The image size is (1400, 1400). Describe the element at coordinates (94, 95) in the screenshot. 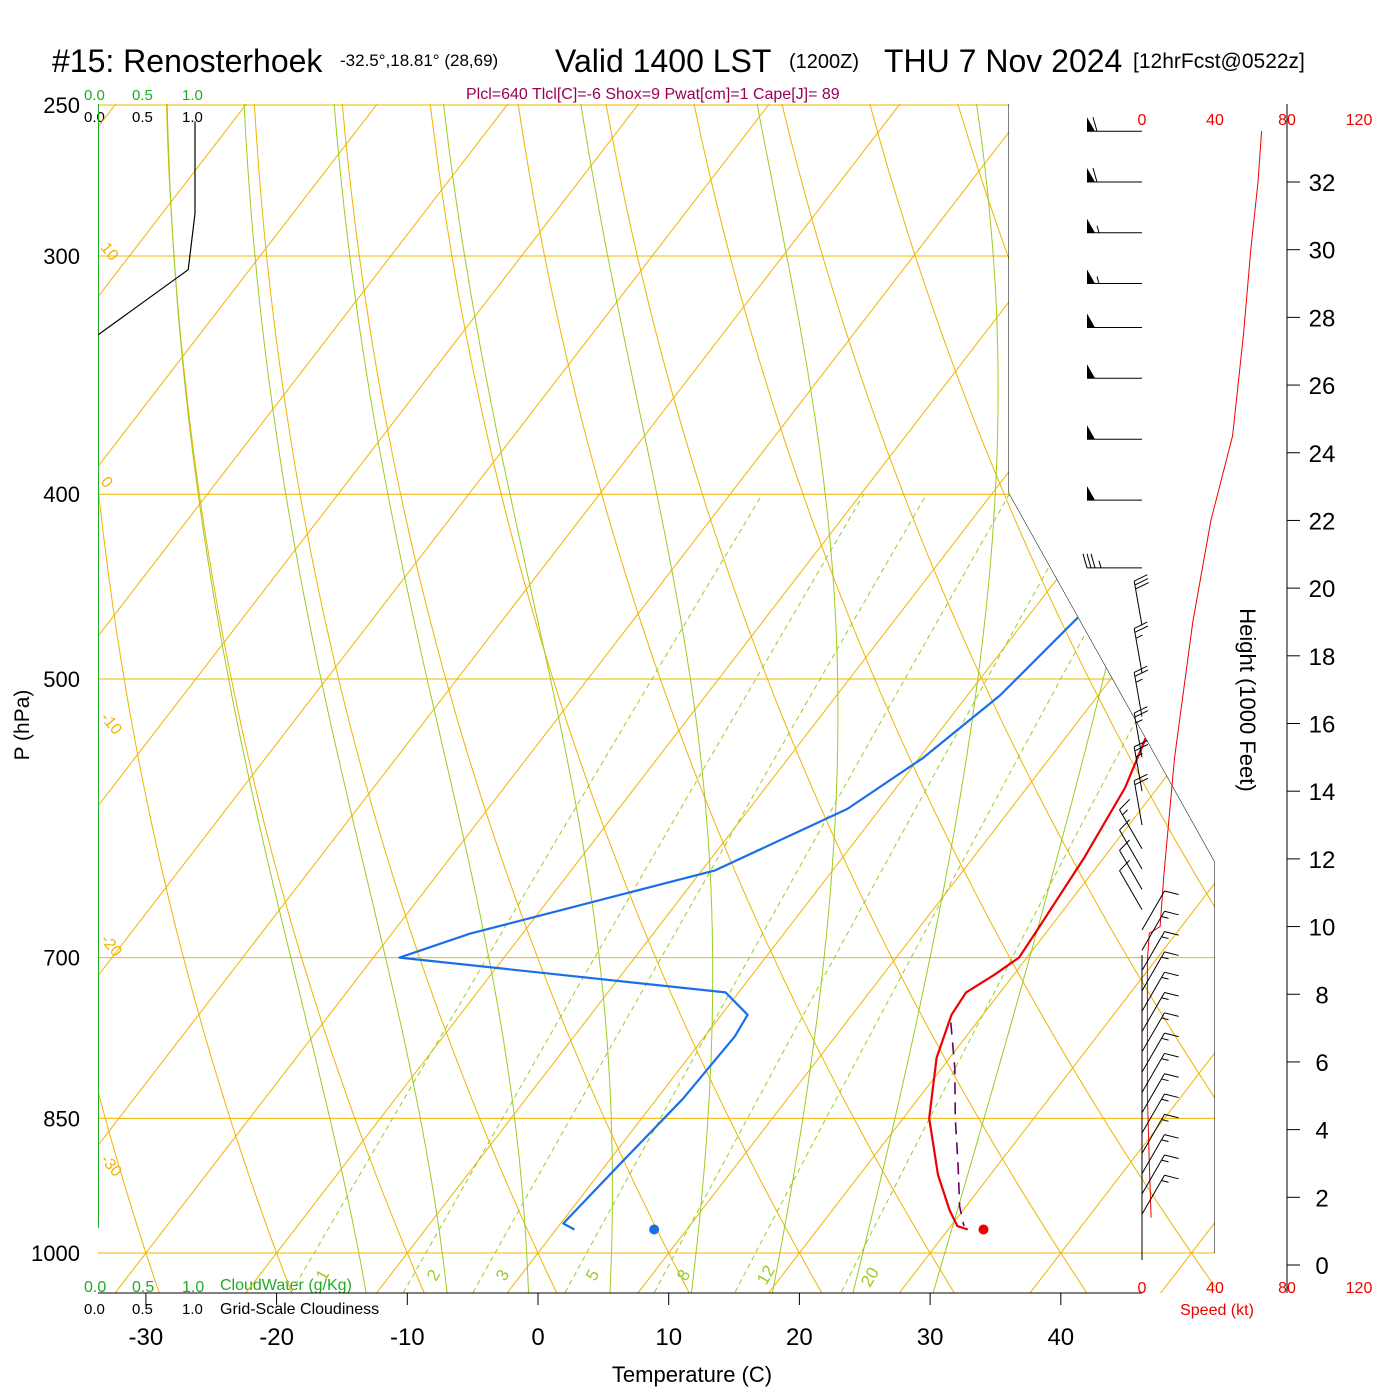

I see `cloudwater-tick-top-0: 0.0` at that location.